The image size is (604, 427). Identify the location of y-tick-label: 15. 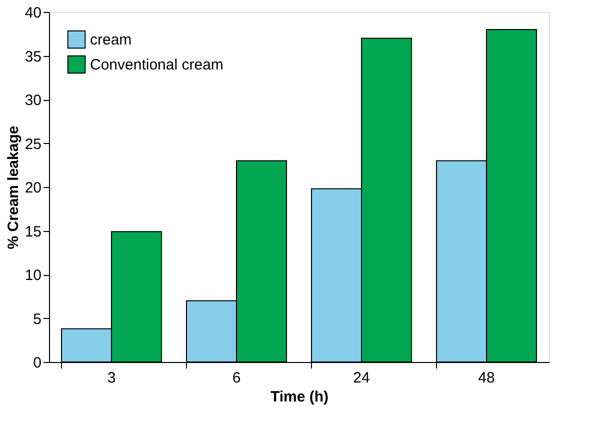
(33, 231).